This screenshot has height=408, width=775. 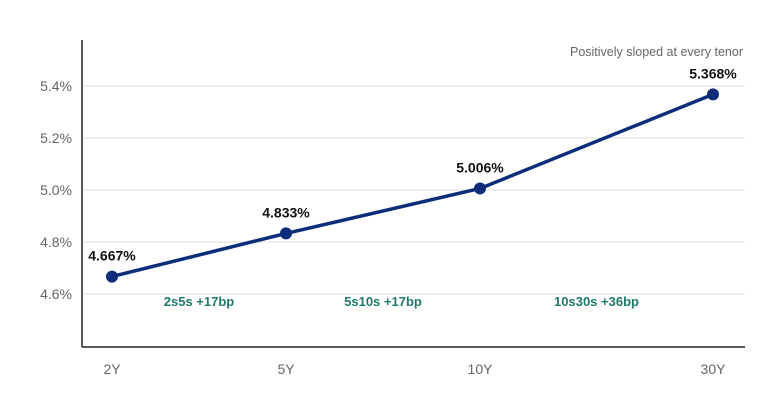 I want to click on spread-label: 2s5s +17bp, so click(x=199, y=301).